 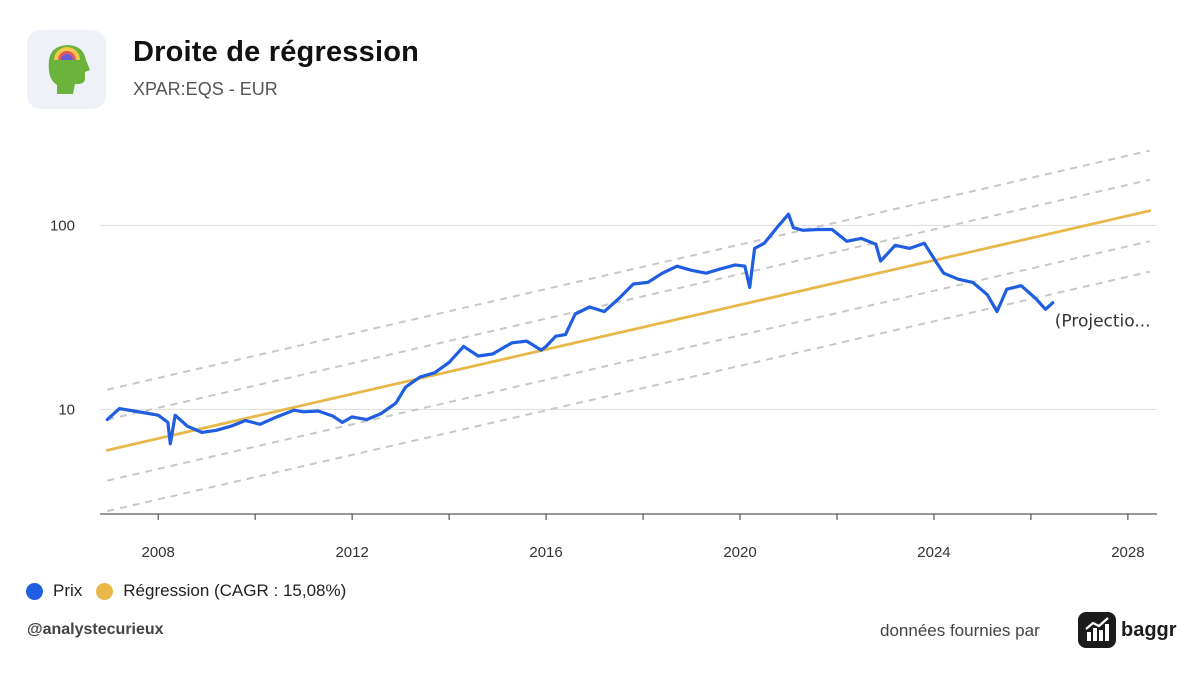 What do you see at coordinates (1127, 552) in the screenshot?
I see `x-tick-label-2028: 2028` at bounding box center [1127, 552].